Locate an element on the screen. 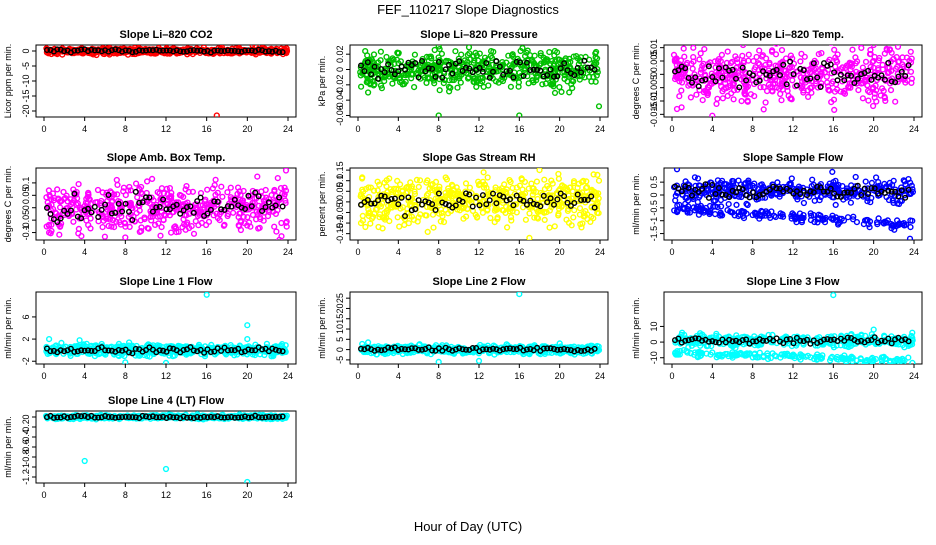  y-tick-label: -0.06 is located at coordinates (340, 115).